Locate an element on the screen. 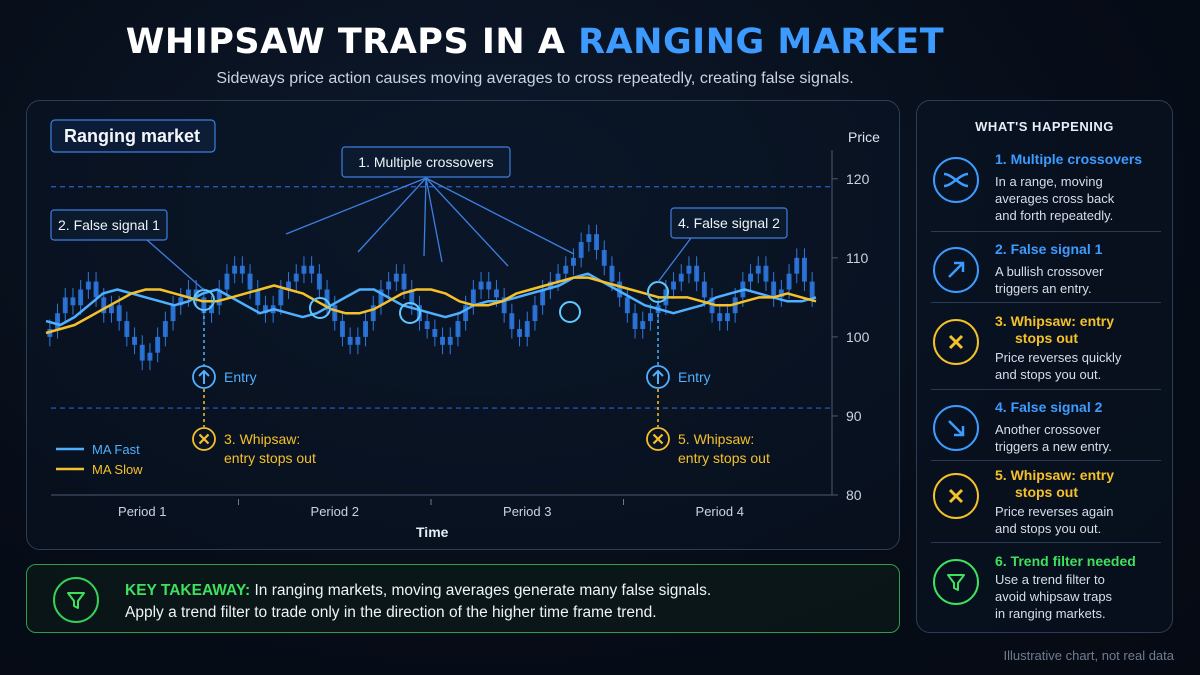 The height and width of the screenshot is (675, 1200). whipsaw-label: 5. Whipsaw: is located at coordinates (716, 439).